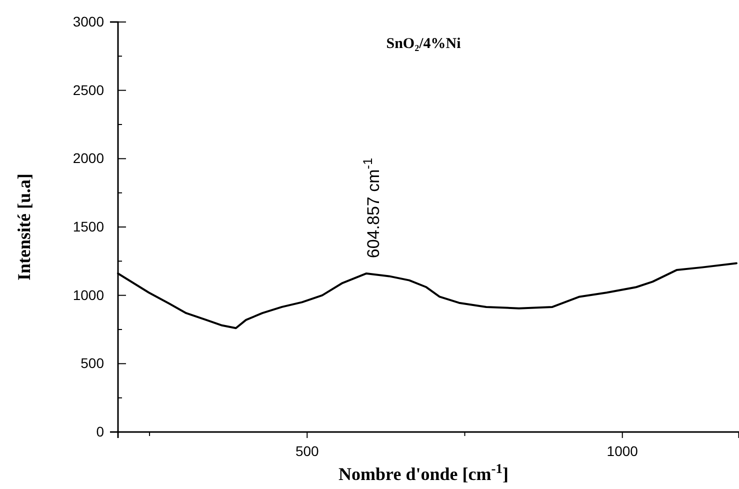  What do you see at coordinates (88, 226) in the screenshot?
I see `y-tick-label: 1500` at bounding box center [88, 226].